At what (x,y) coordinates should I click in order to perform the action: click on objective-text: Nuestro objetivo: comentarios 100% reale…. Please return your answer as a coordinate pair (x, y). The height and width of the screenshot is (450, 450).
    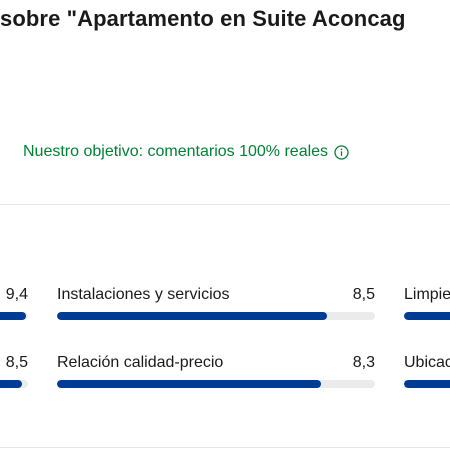
    Looking at the image, I should click on (176, 151).